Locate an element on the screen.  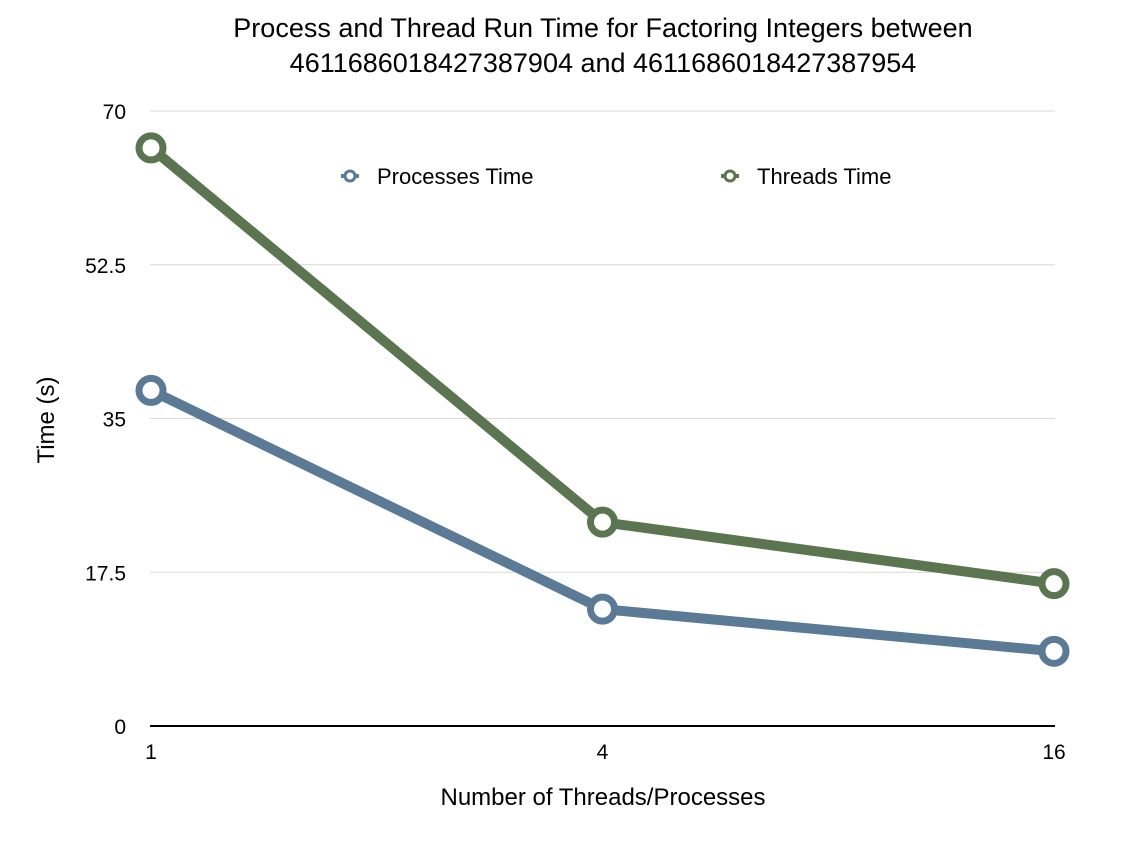
y-tick-label: 35 is located at coordinates (114, 420).